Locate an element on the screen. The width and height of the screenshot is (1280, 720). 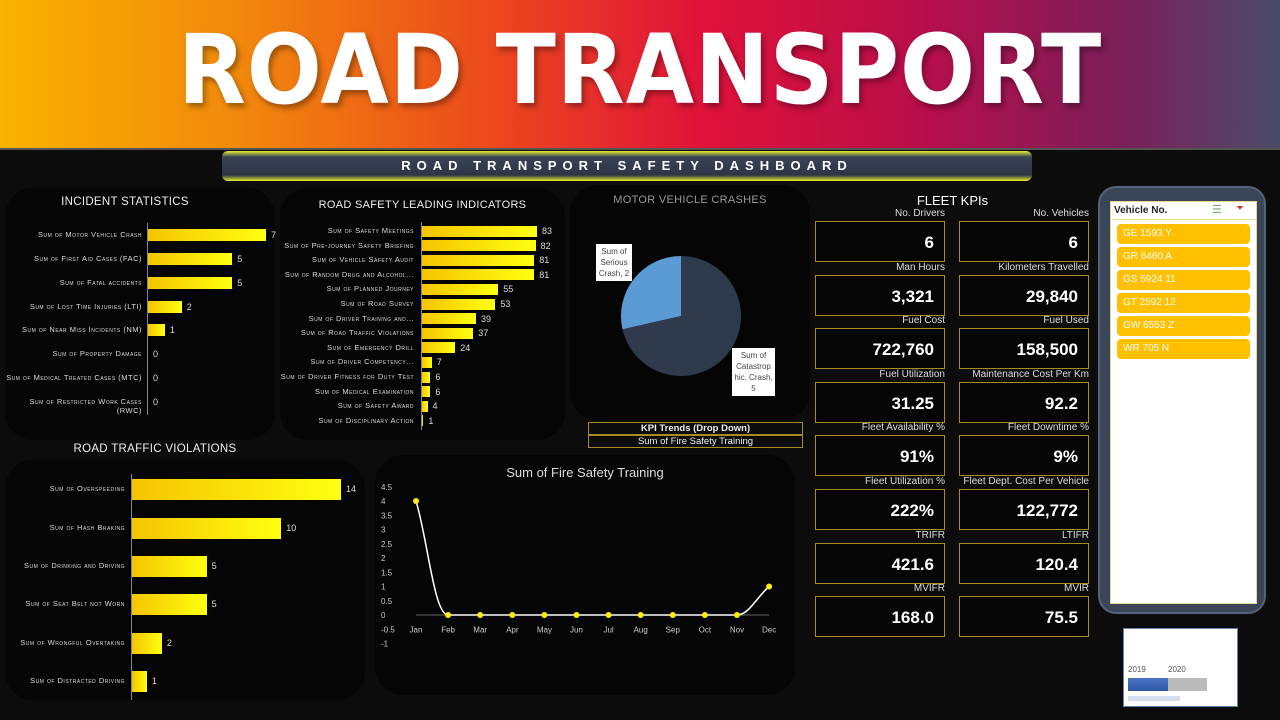
y-tick-label: 3 is located at coordinates (383, 530).